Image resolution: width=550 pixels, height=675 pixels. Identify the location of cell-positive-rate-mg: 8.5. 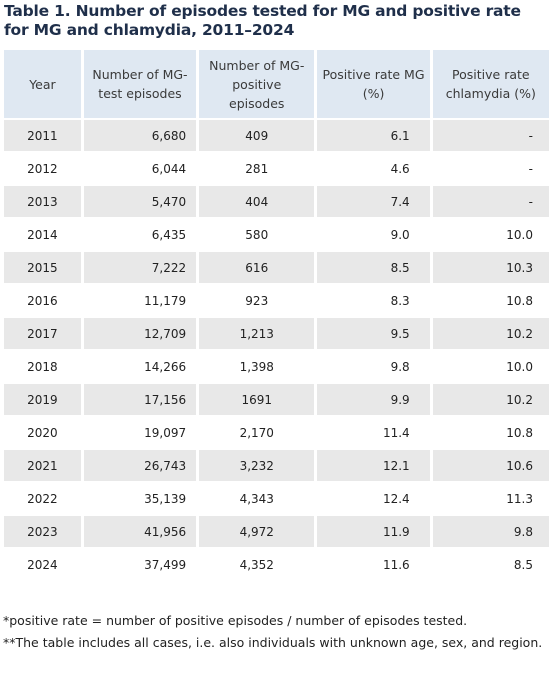
(373, 267).